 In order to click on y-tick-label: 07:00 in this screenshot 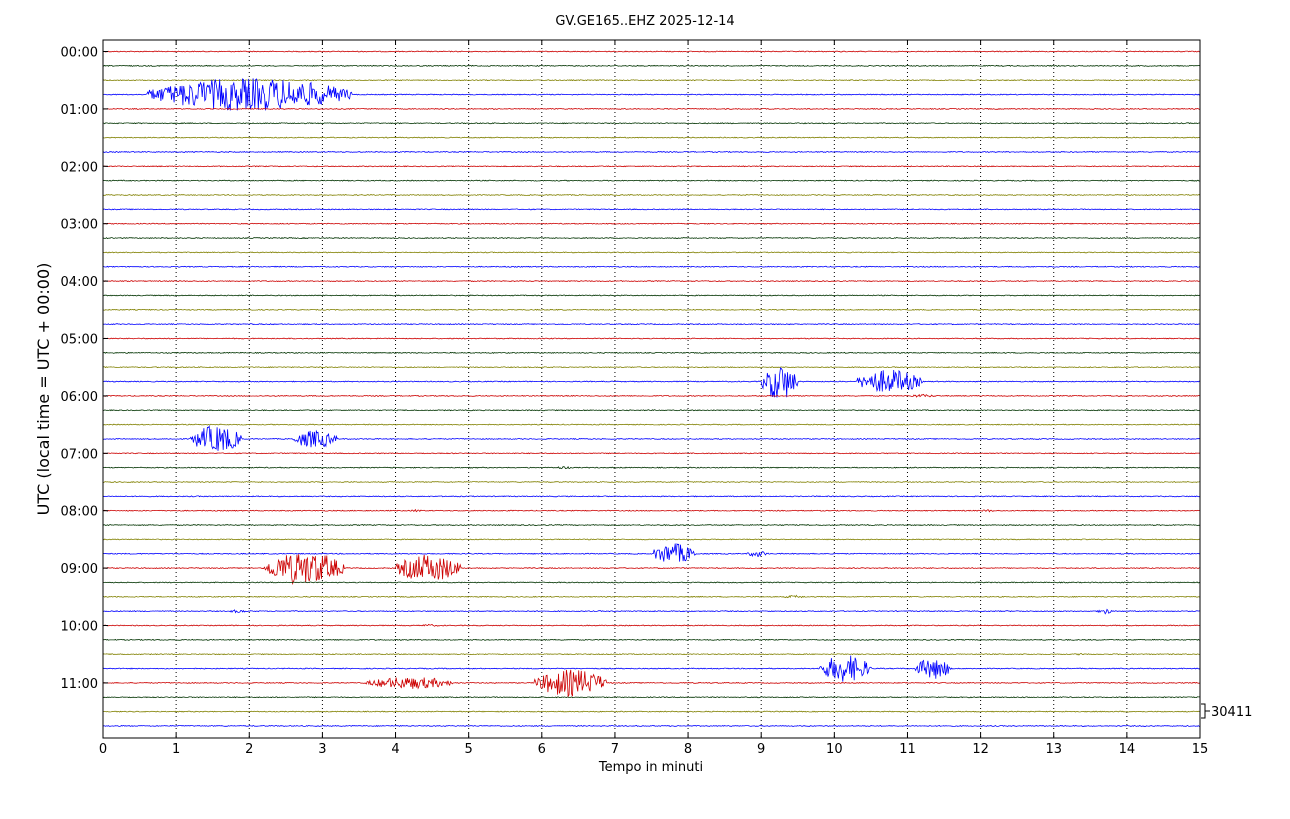, I will do `click(79, 454)`.